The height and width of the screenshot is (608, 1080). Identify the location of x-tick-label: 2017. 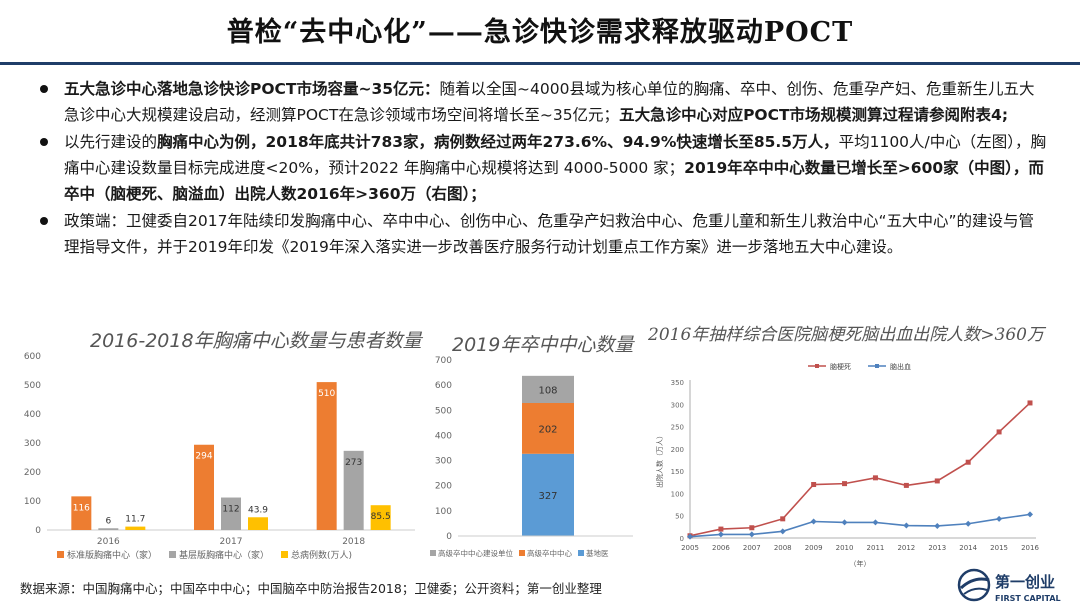
(231, 542).